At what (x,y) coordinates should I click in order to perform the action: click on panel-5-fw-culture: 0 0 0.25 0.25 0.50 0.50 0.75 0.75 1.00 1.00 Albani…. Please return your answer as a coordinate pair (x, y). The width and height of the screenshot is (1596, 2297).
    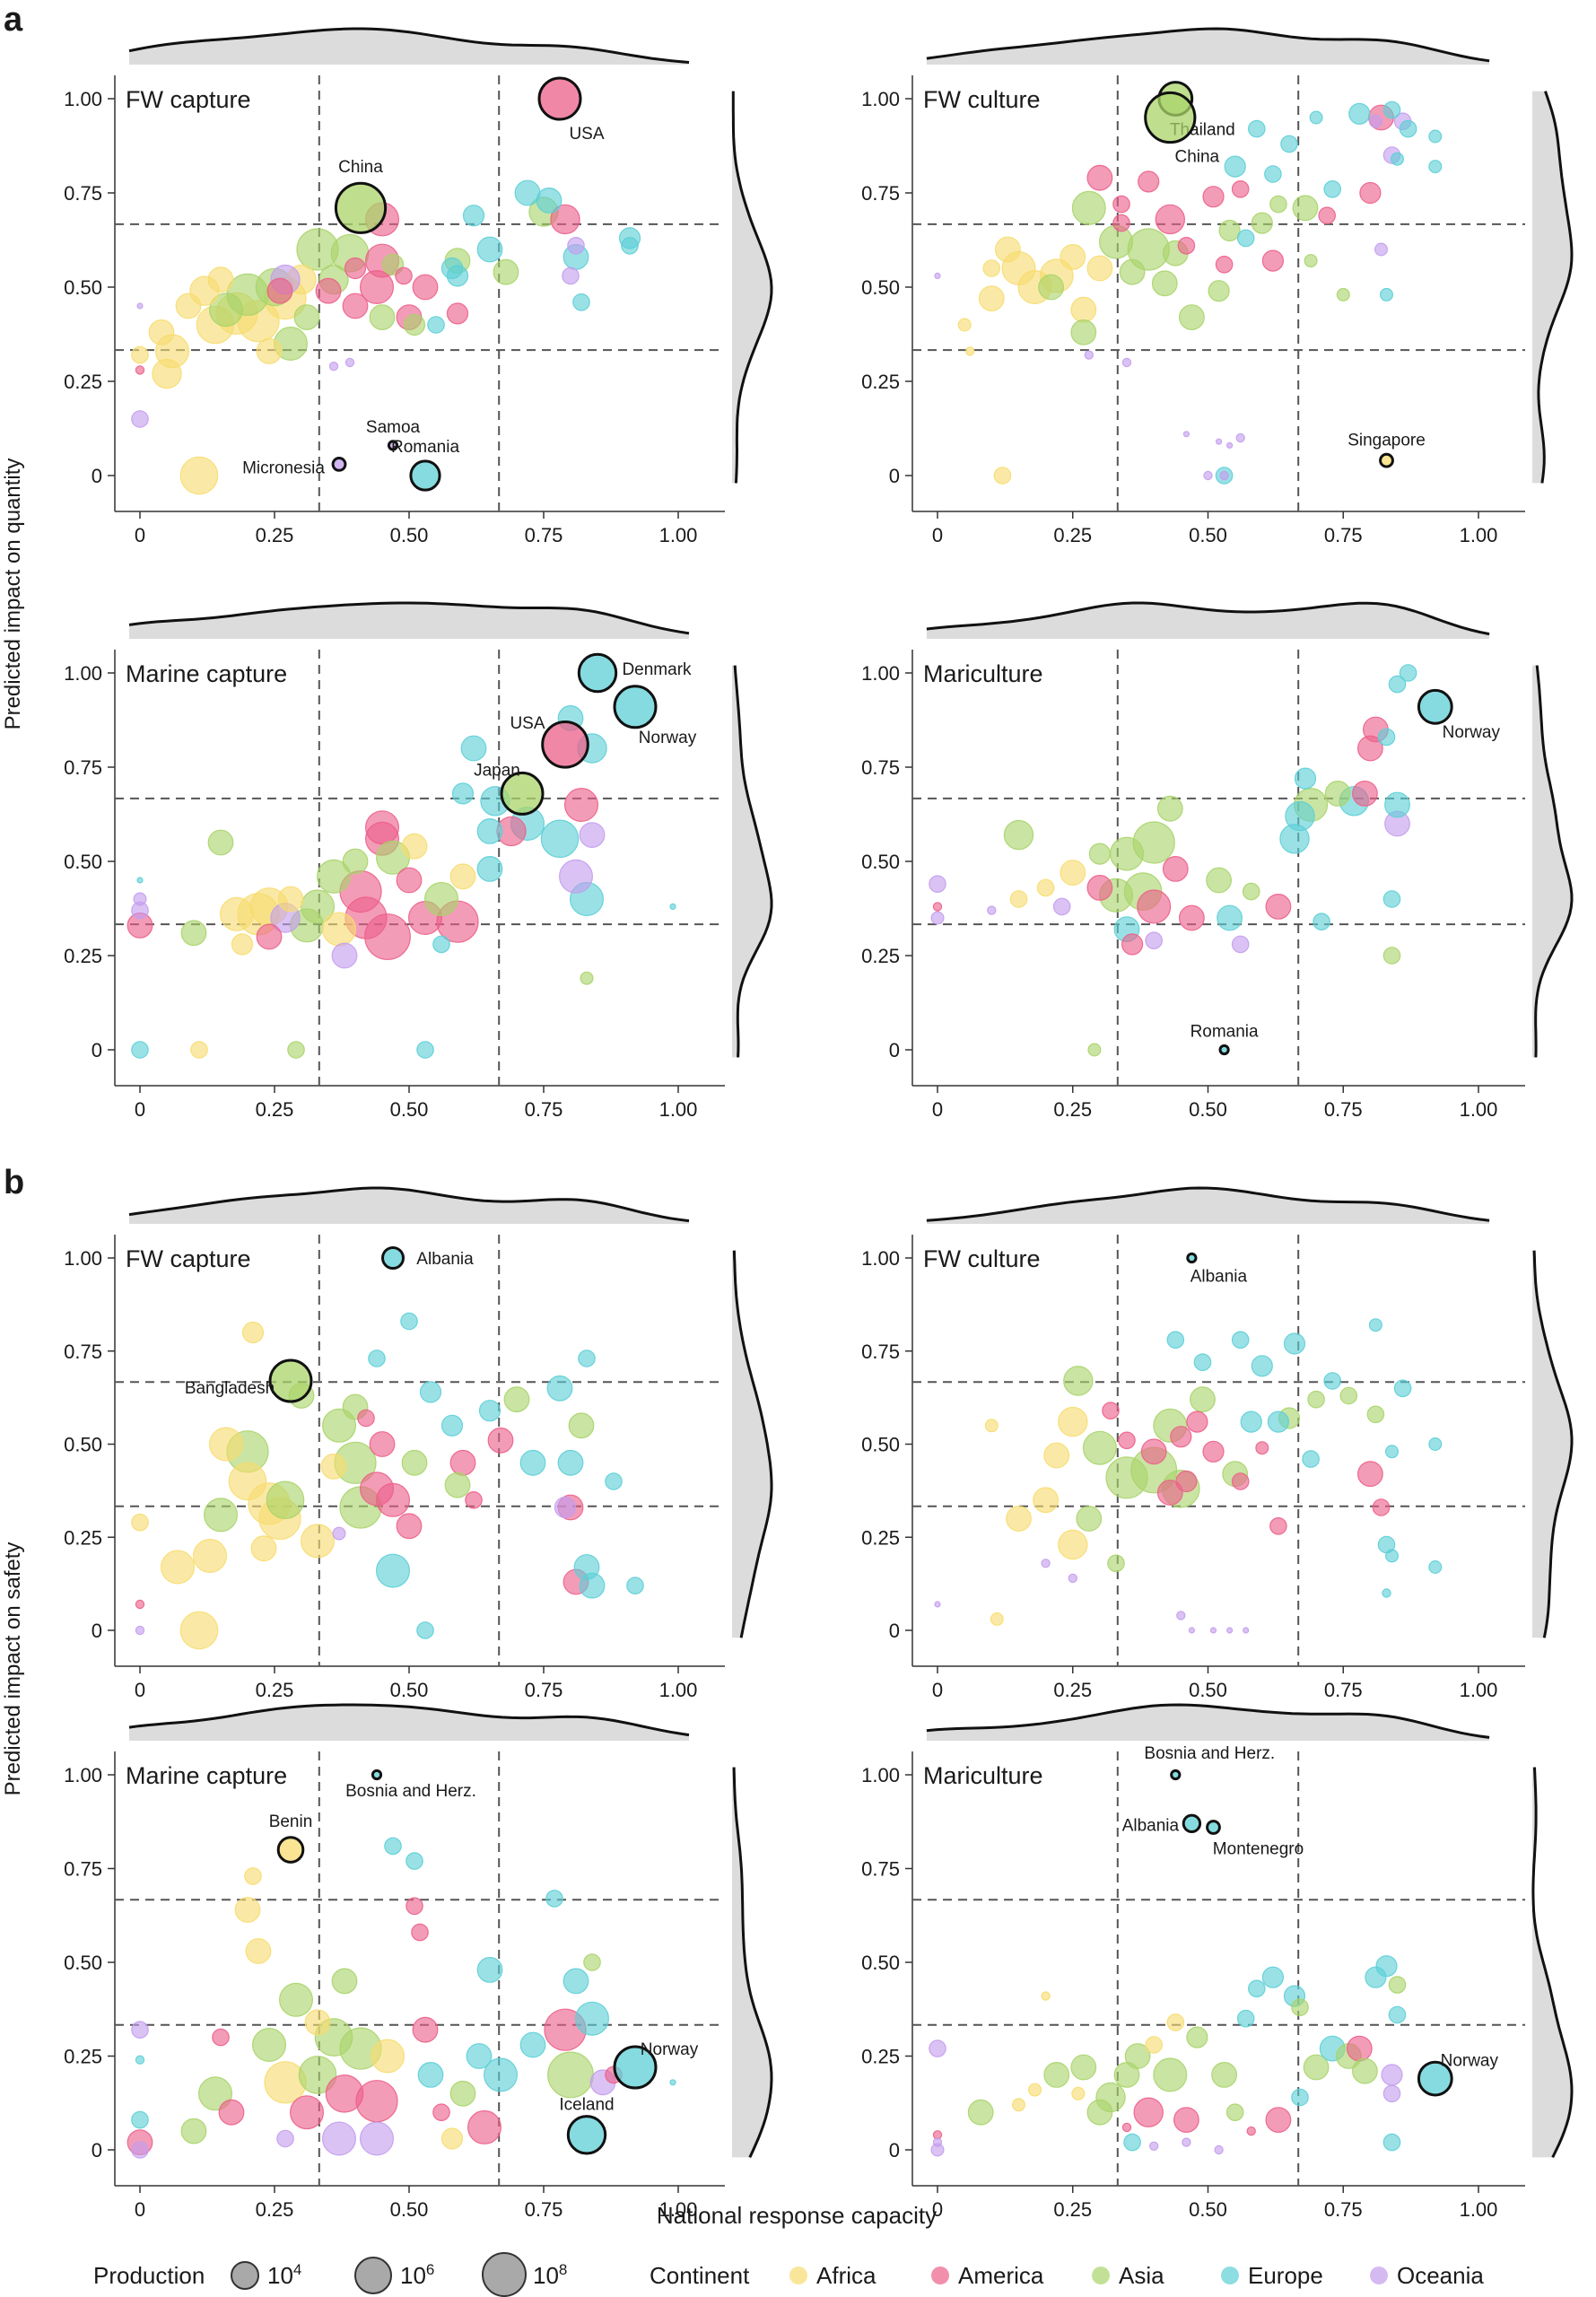
    Looking at the image, I should click on (1217, 1443).